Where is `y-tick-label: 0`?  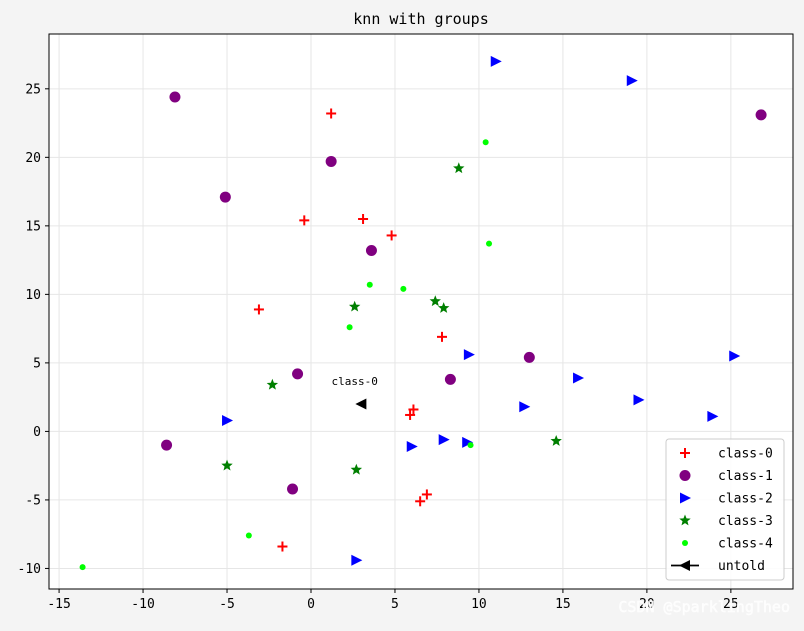 y-tick-label: 0 is located at coordinates (37, 432).